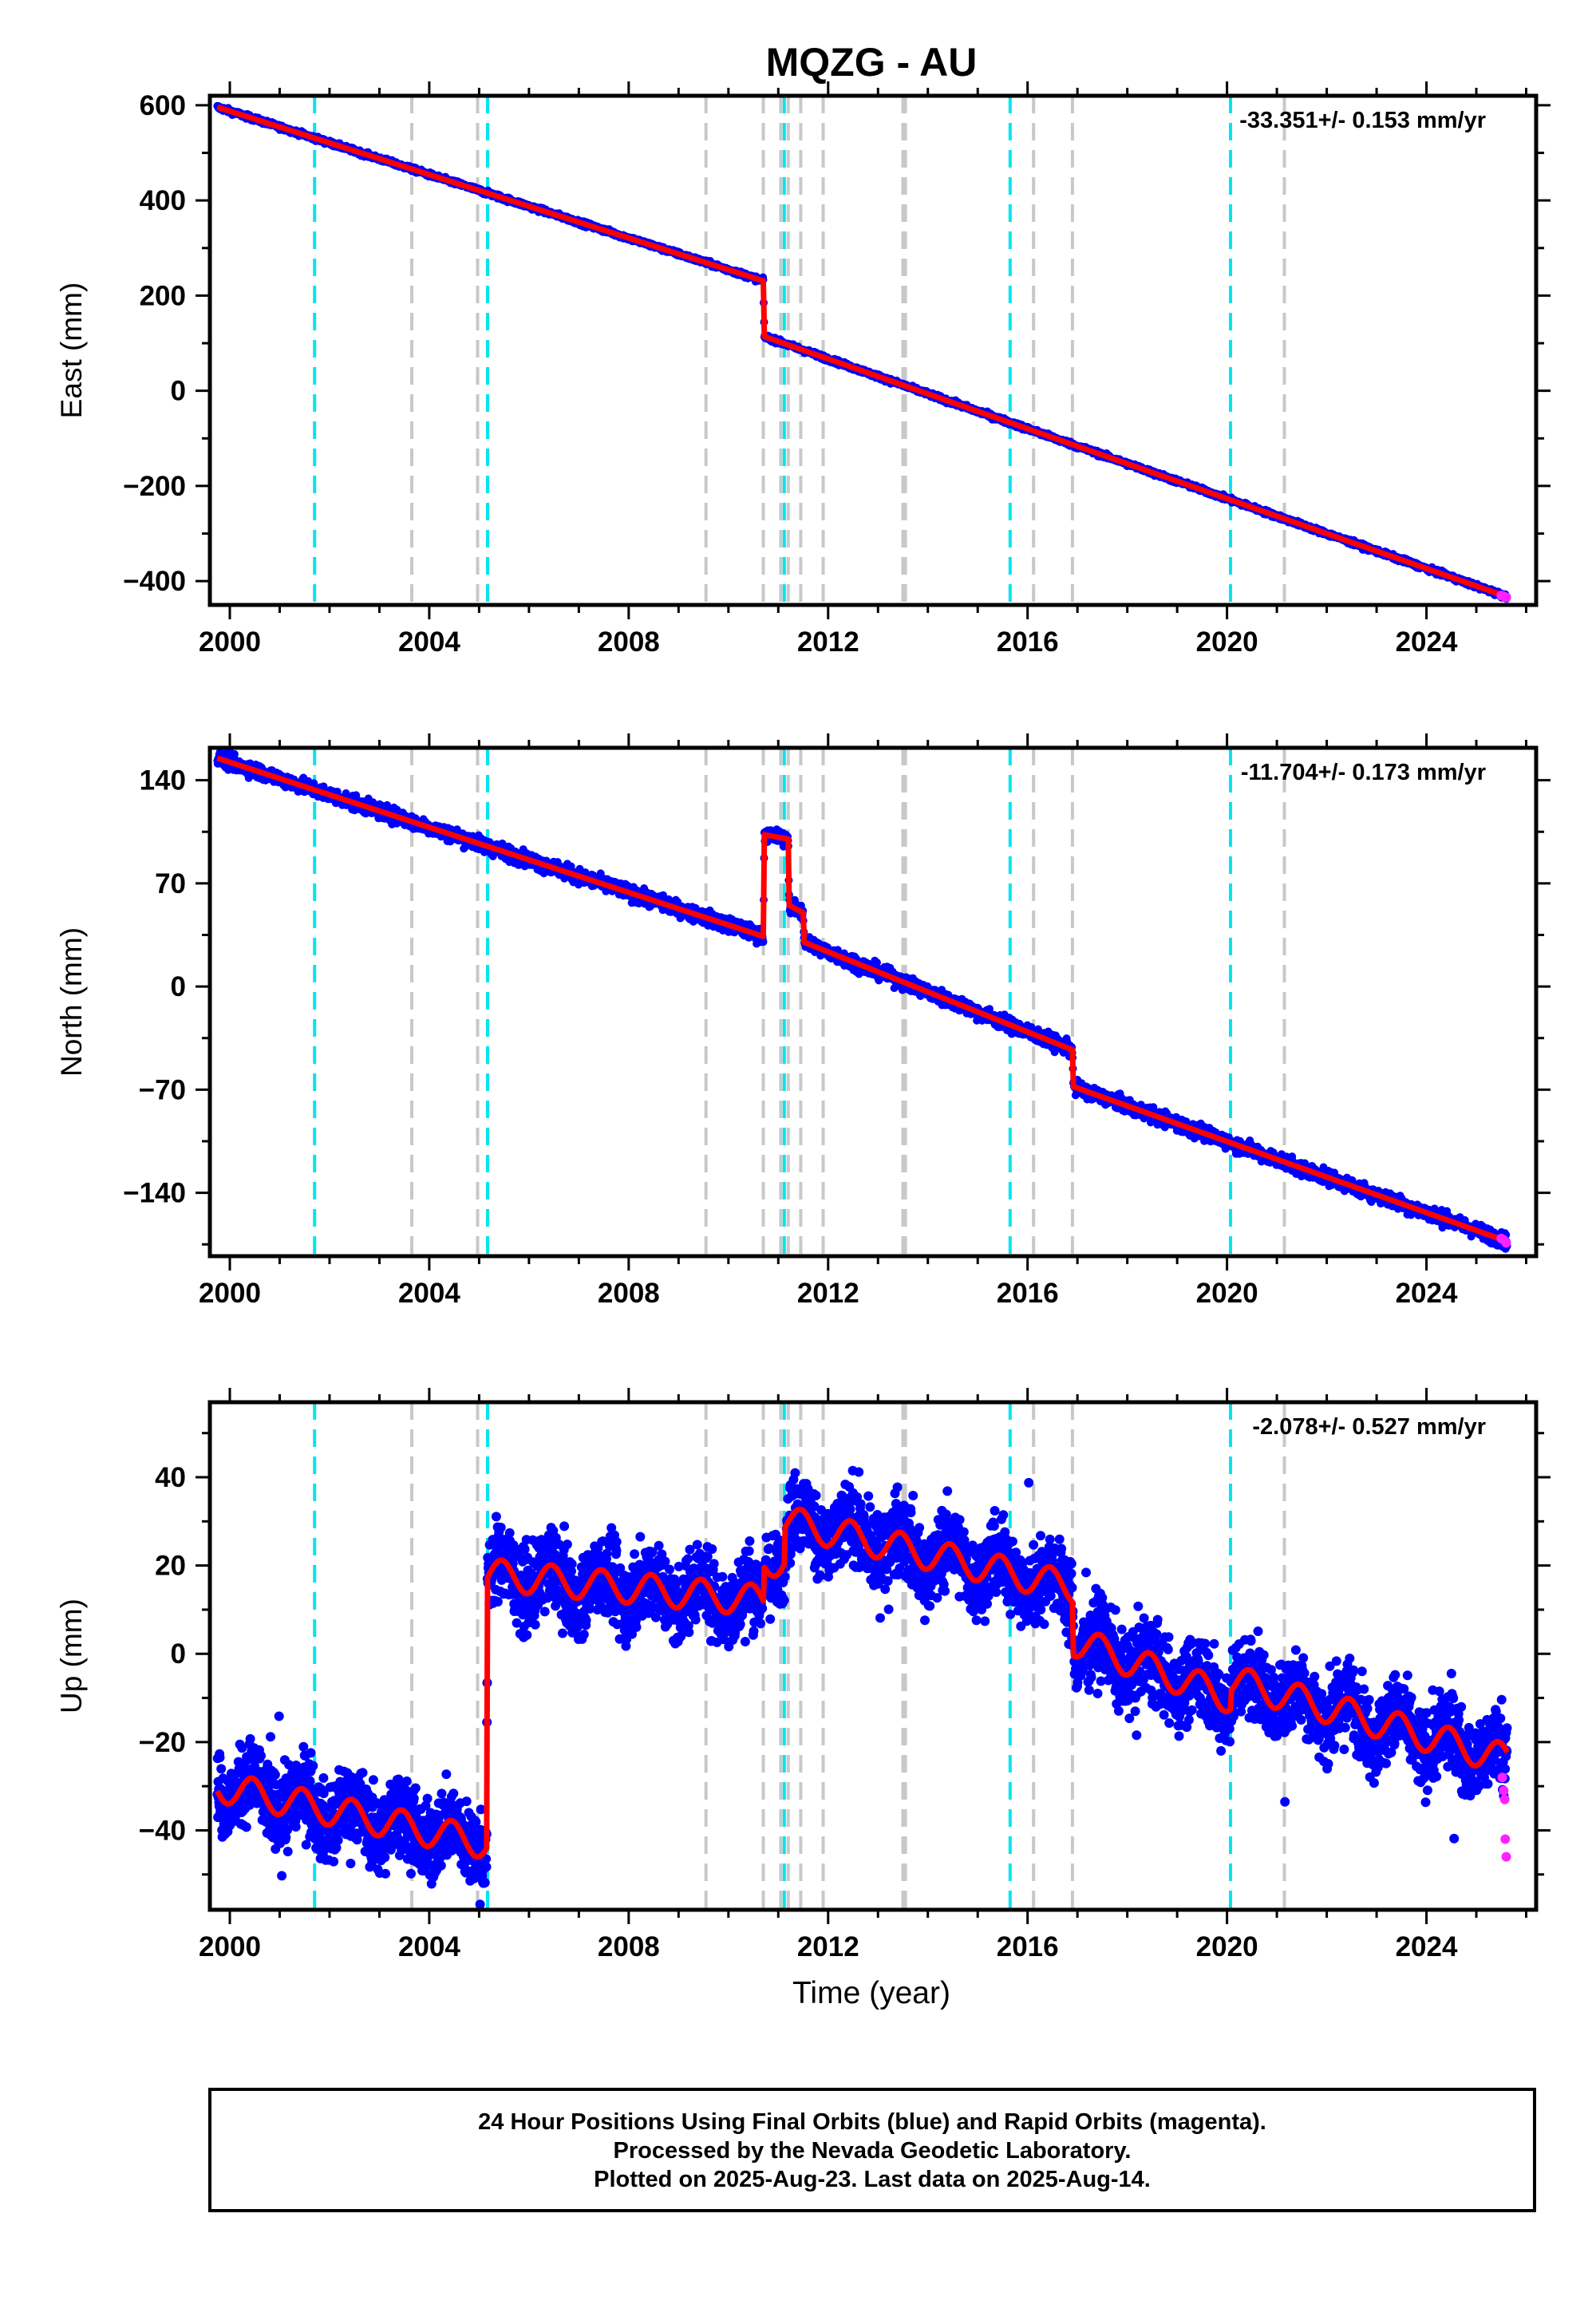  I want to click on x-tick-label: 2000, so click(230, 642).